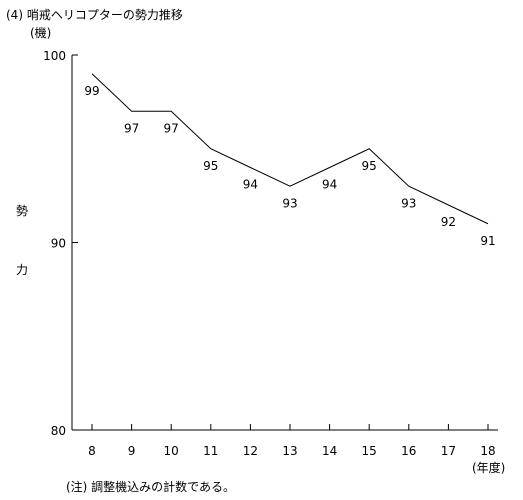 This screenshot has width=523, height=500. Describe the element at coordinates (250, 451) in the screenshot. I see `x-tick-label: 12` at that location.